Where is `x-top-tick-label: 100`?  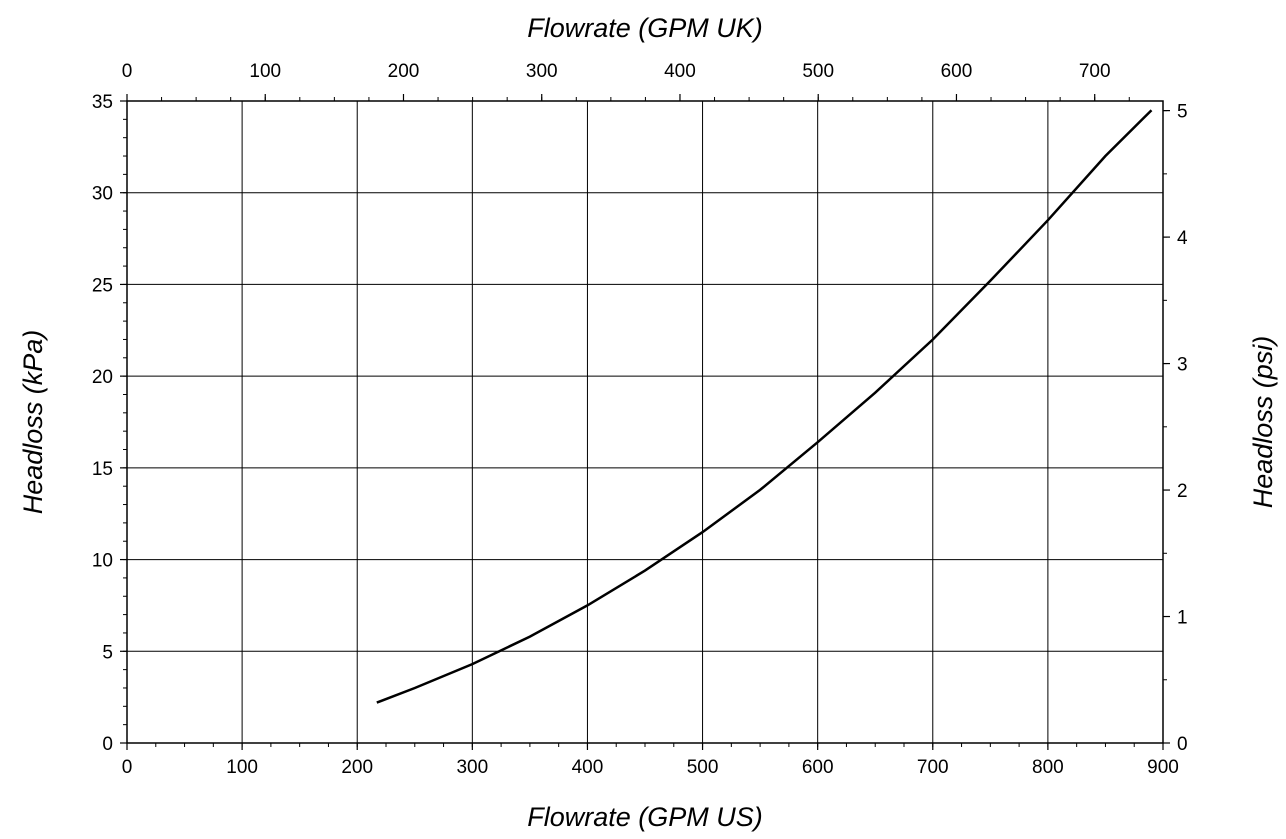 x-top-tick-label: 100 is located at coordinates (265, 71).